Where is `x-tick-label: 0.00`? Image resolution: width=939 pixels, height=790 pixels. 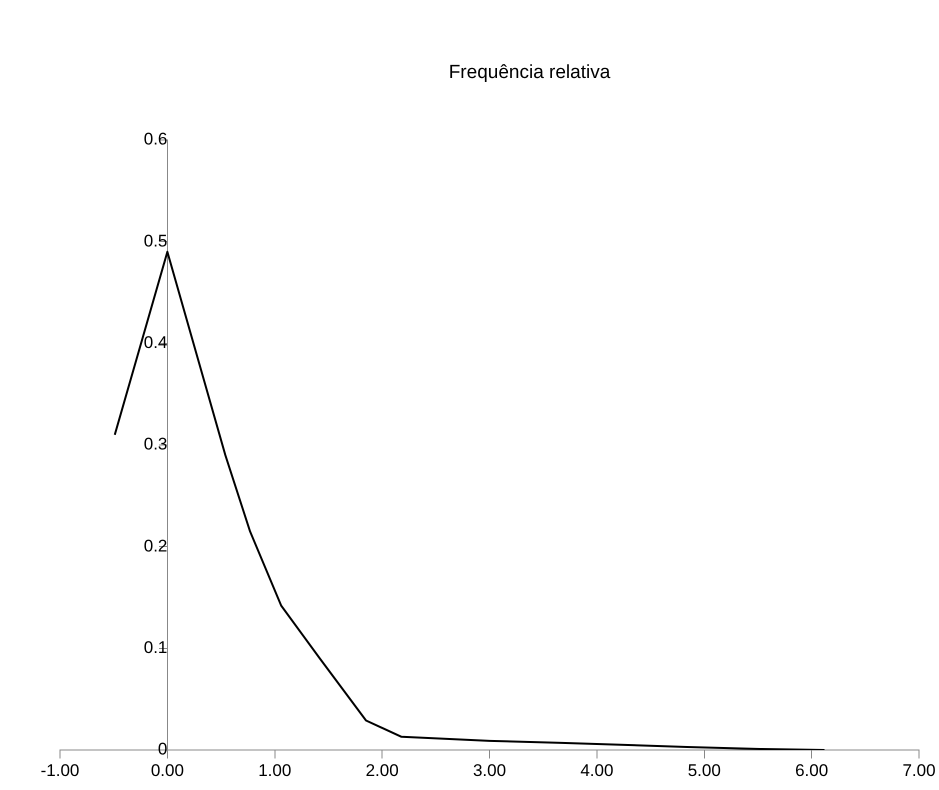 x-tick-label: 0.00 is located at coordinates (167, 770).